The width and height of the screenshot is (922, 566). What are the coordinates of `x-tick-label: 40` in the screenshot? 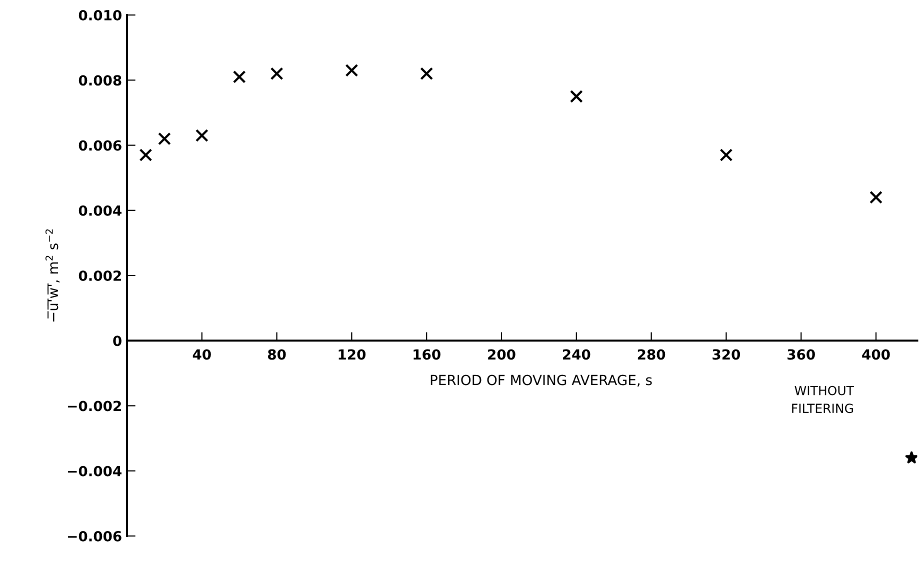 It's located at (201, 354).